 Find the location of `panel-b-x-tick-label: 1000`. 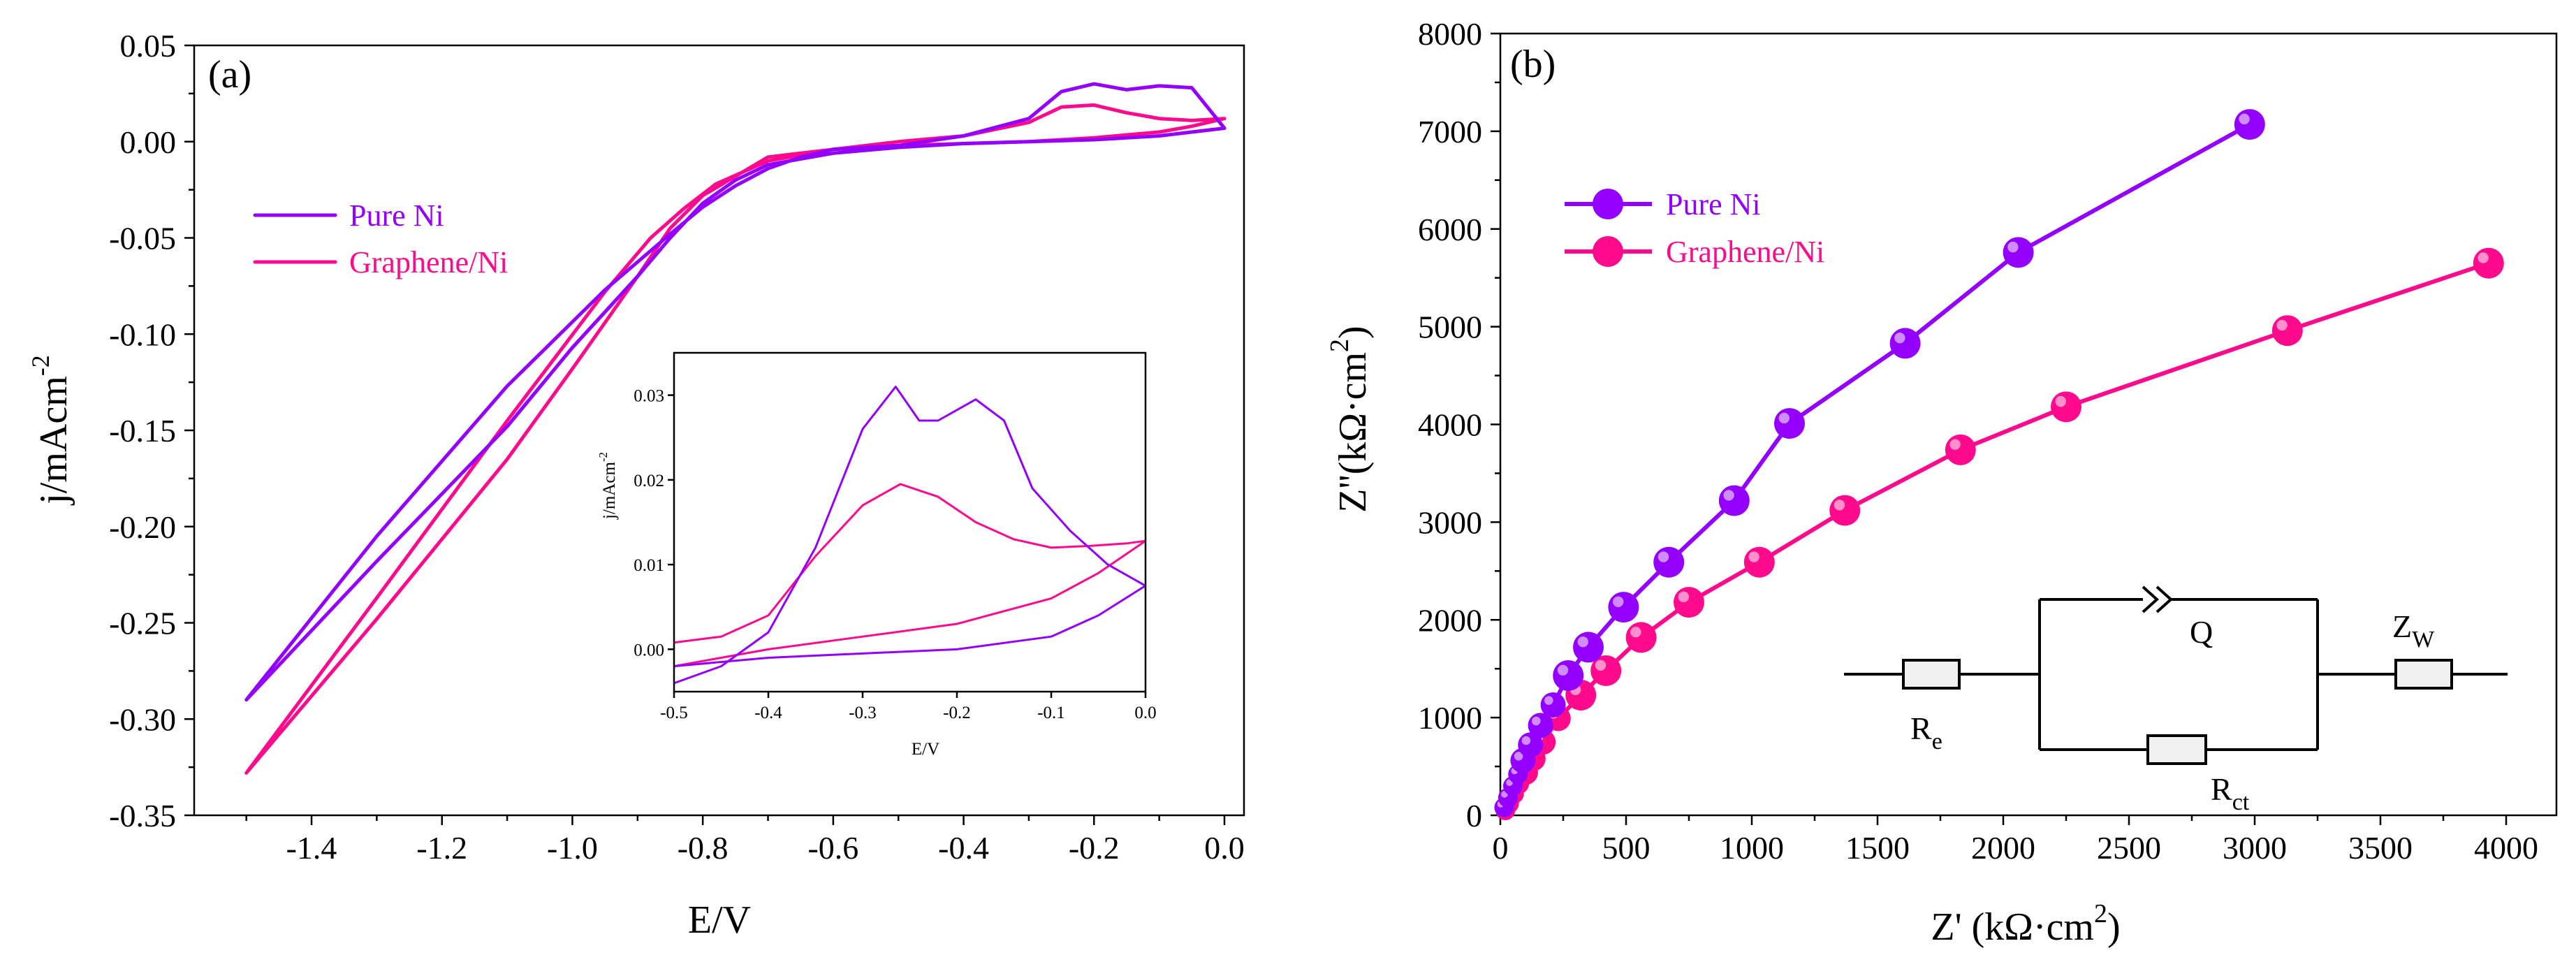

panel-b-x-tick-label: 1000 is located at coordinates (1752, 848).